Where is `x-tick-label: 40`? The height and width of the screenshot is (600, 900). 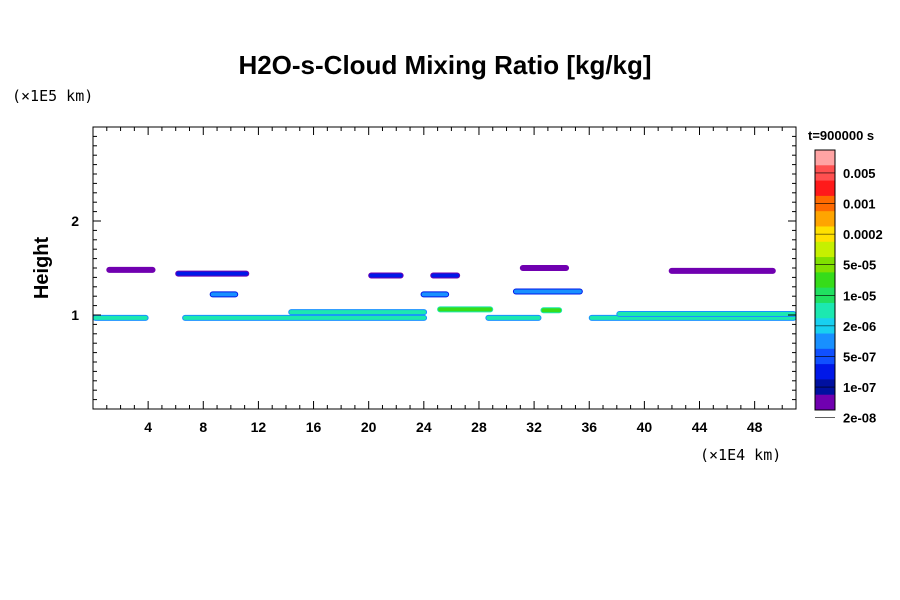 x-tick-label: 40 is located at coordinates (645, 427).